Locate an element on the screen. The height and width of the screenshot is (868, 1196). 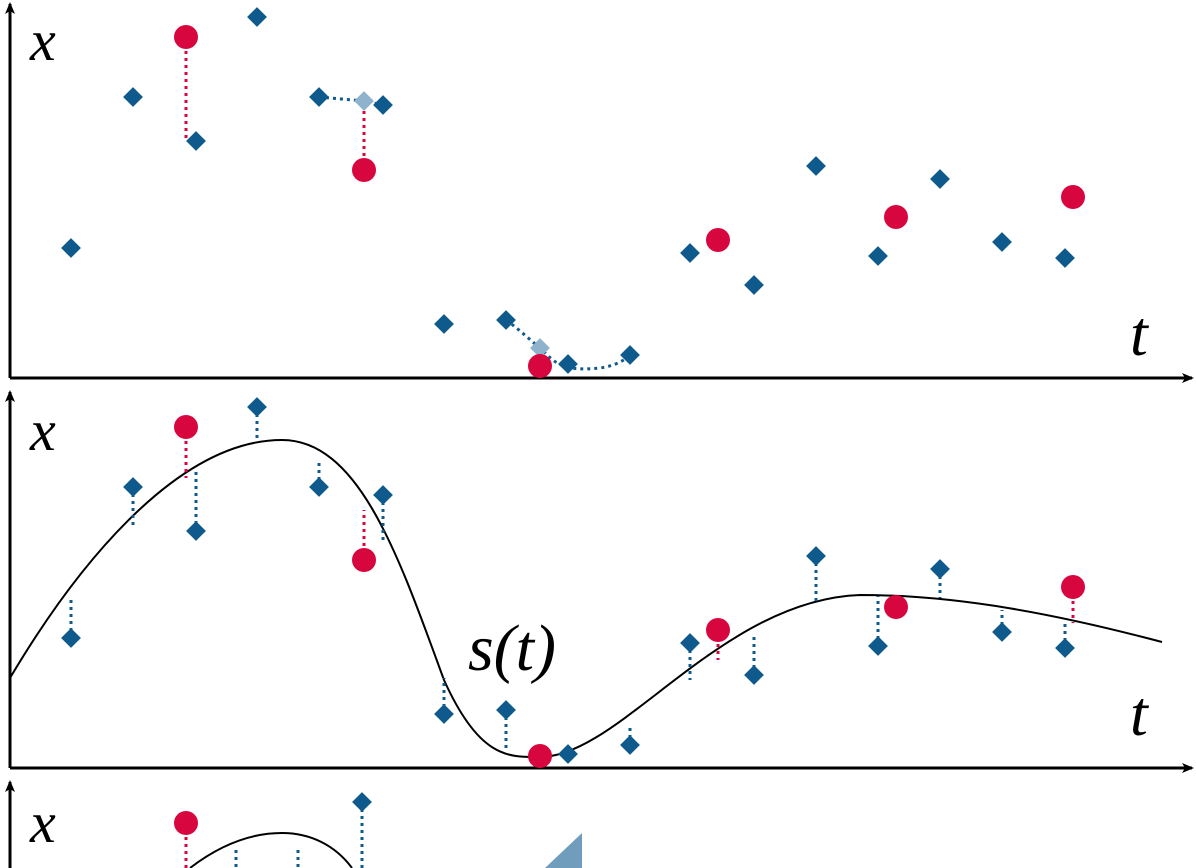
curve-label: s(t) is located at coordinates (512, 648).